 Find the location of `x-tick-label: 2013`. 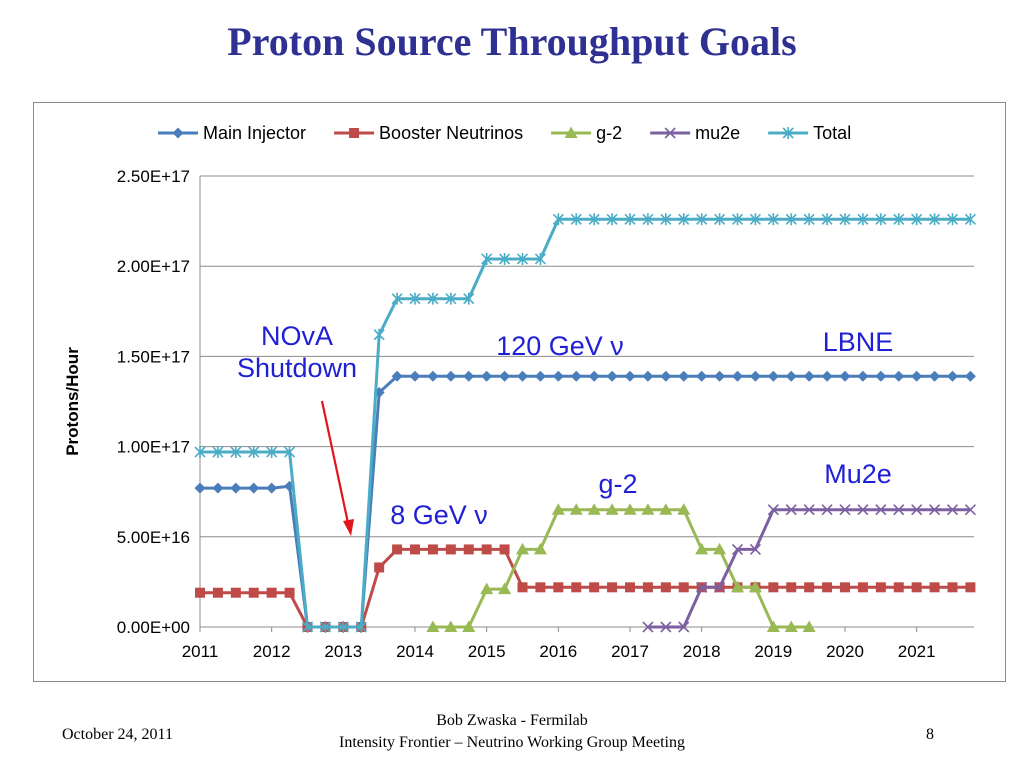

x-tick-label: 2013 is located at coordinates (343, 651).